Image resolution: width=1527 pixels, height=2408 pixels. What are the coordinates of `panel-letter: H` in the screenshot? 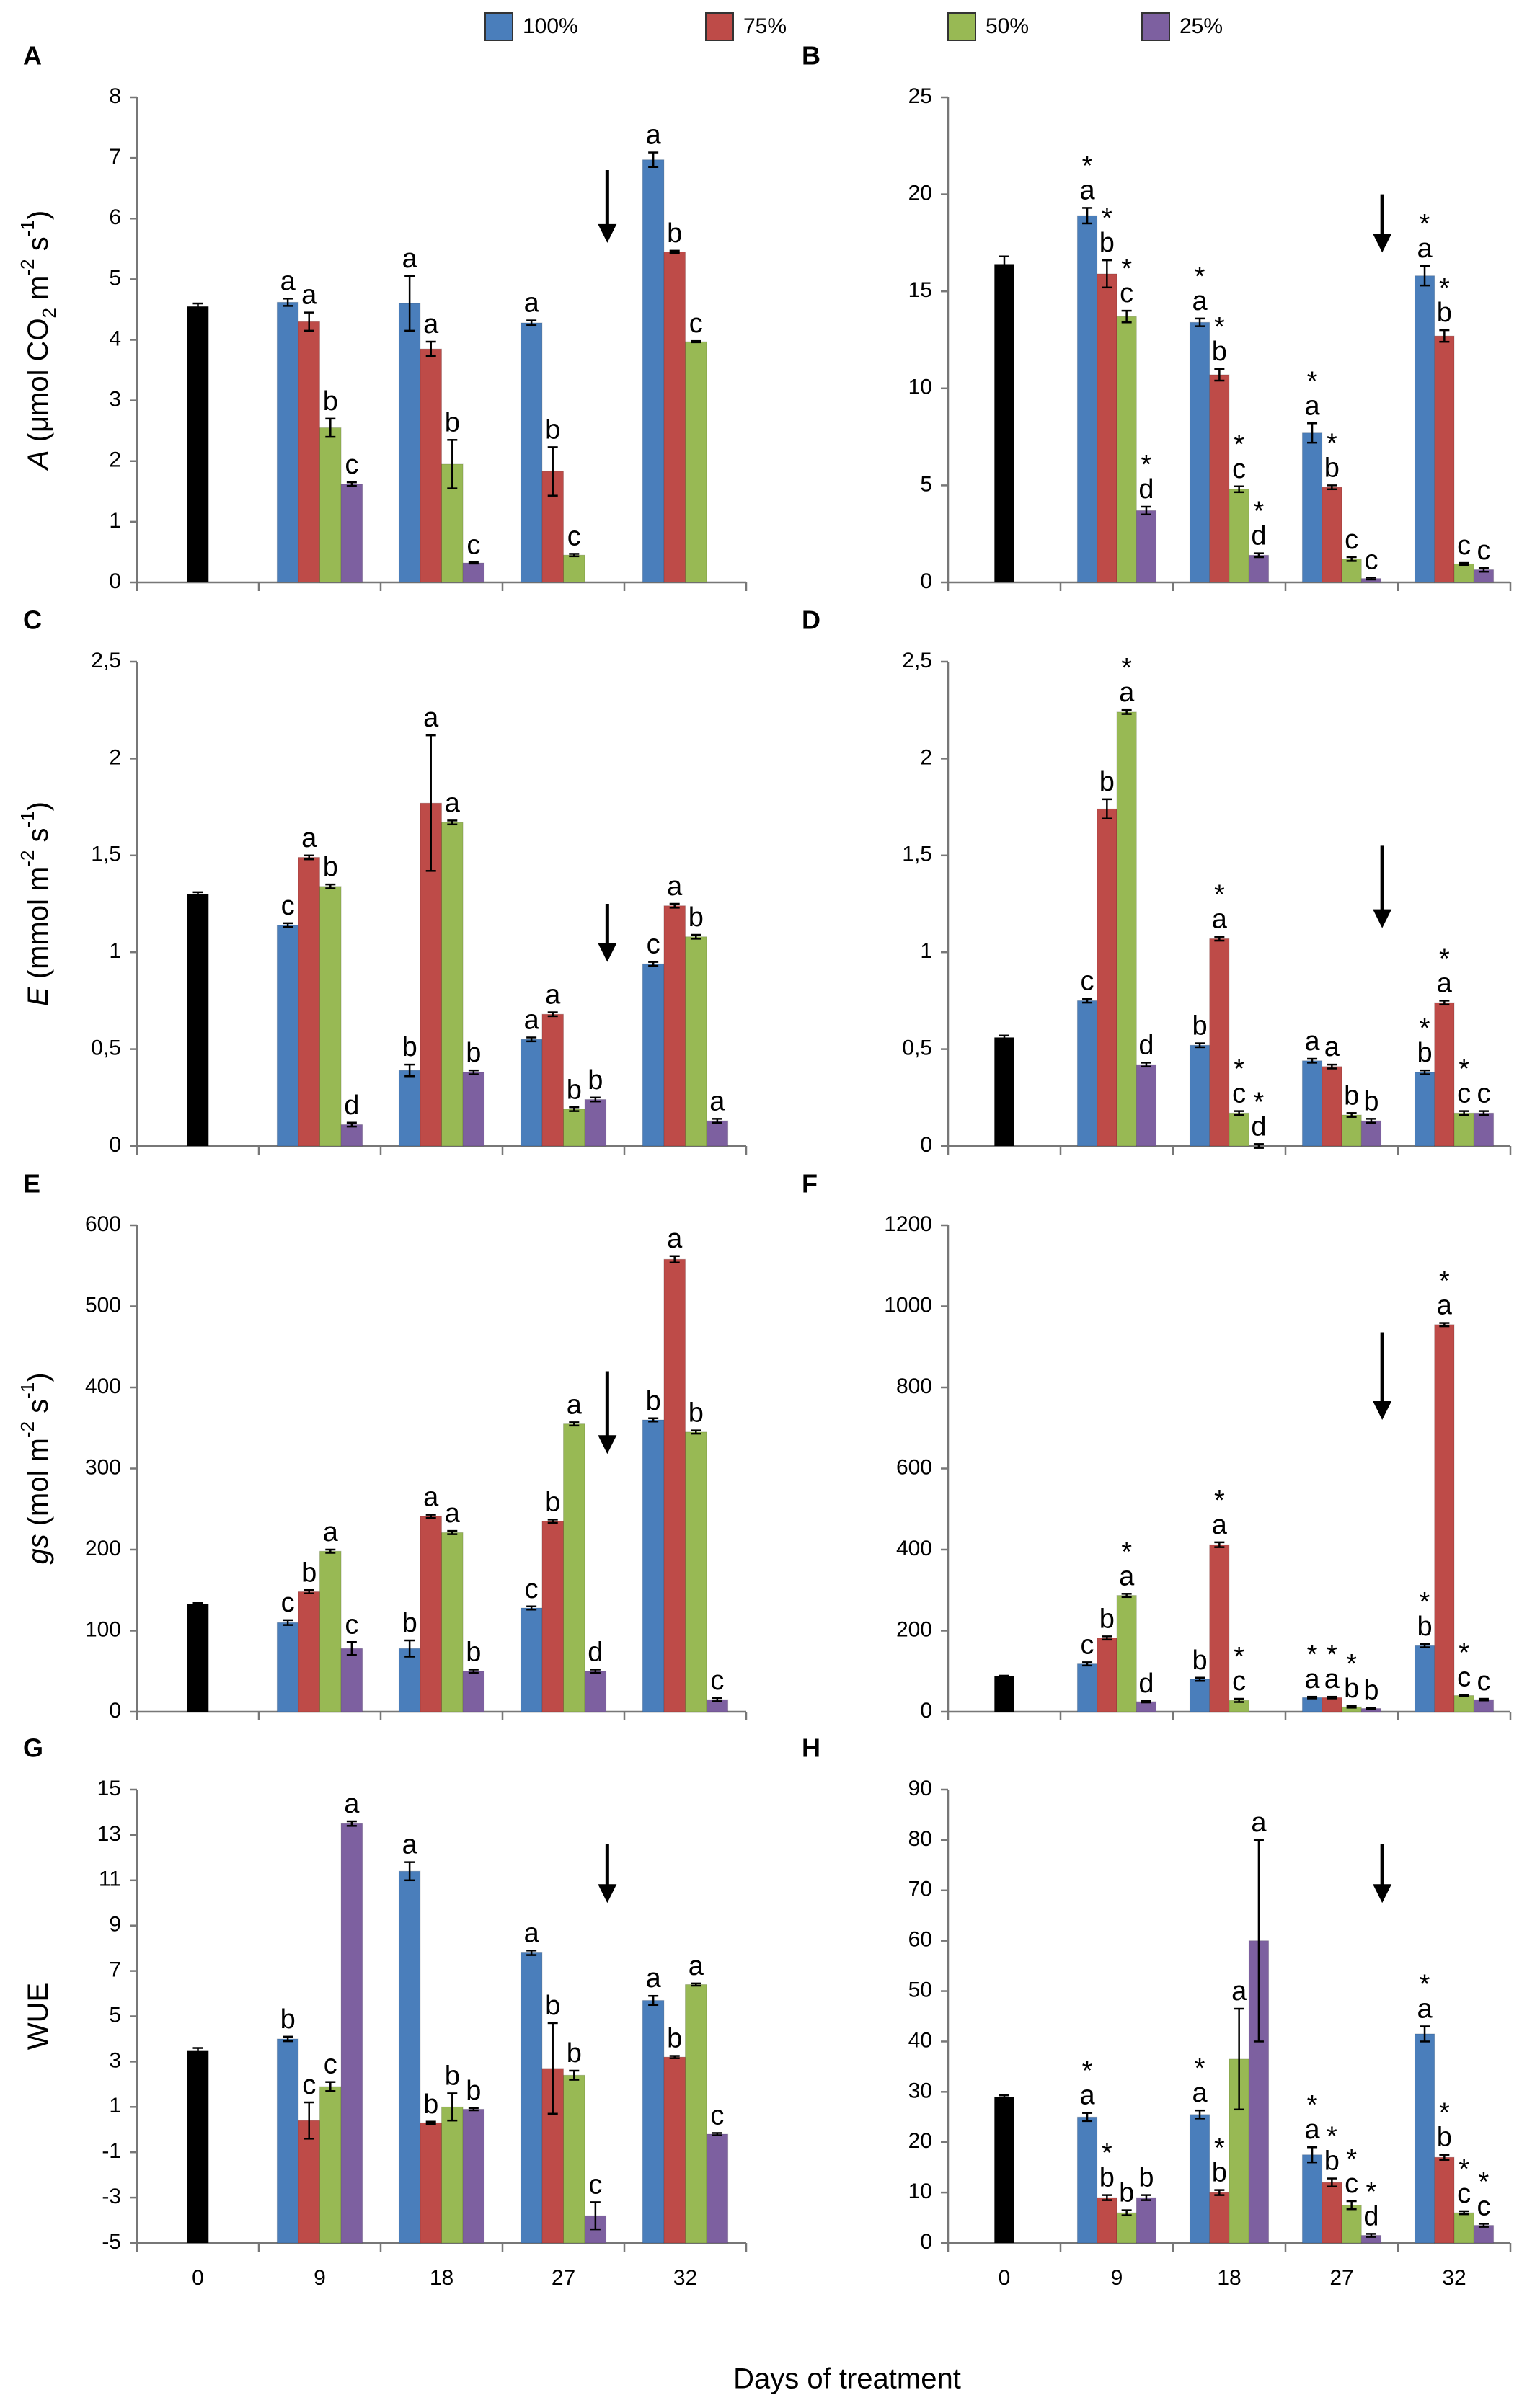 It's located at (811, 1748).